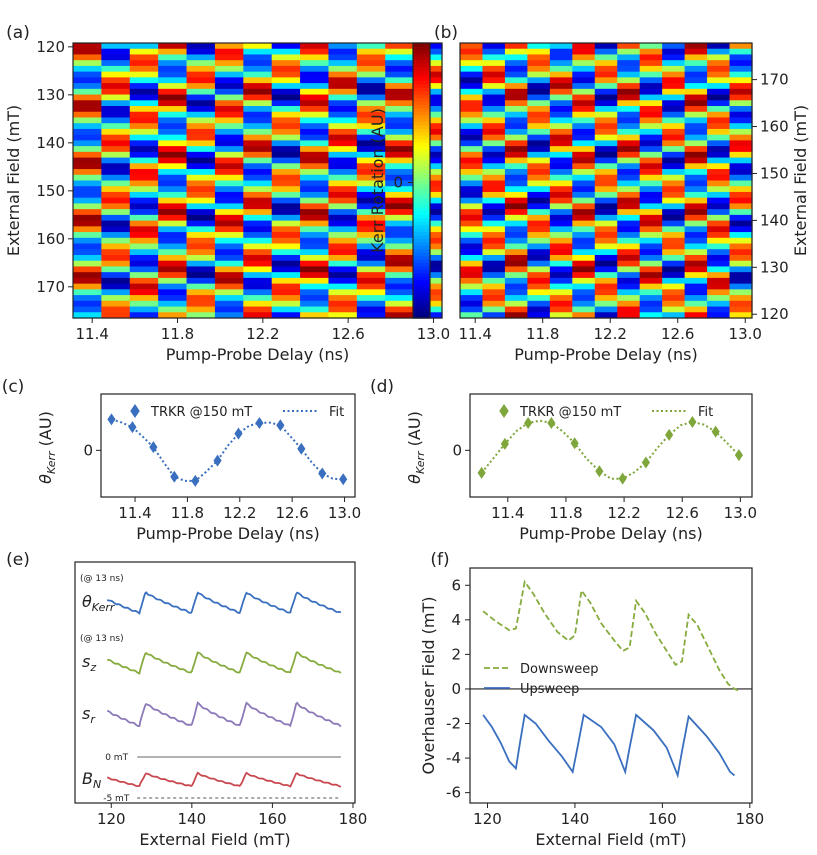 The height and width of the screenshot is (855, 817). I want to click on x-tick-label: 11.4, so click(474, 334).